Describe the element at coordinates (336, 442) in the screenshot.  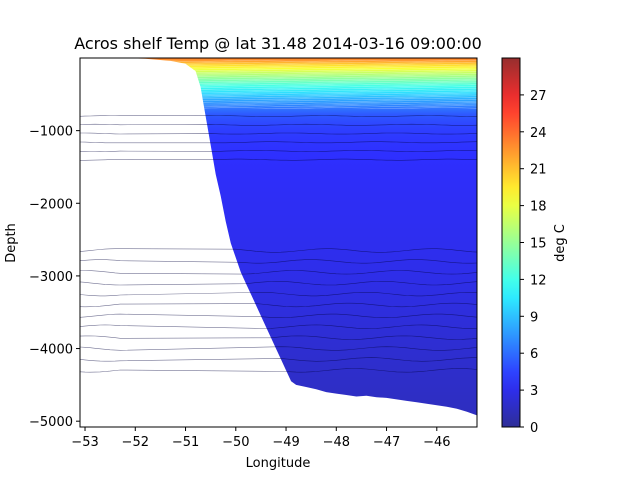
I see `x-tick-label: −48` at that location.